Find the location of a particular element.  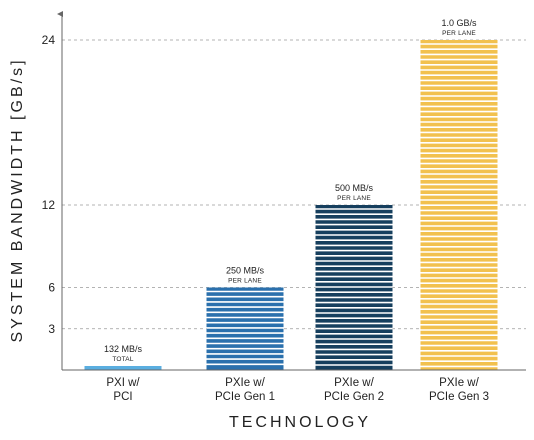

bar-annotation-value: 250 MB/s is located at coordinates (245, 271).